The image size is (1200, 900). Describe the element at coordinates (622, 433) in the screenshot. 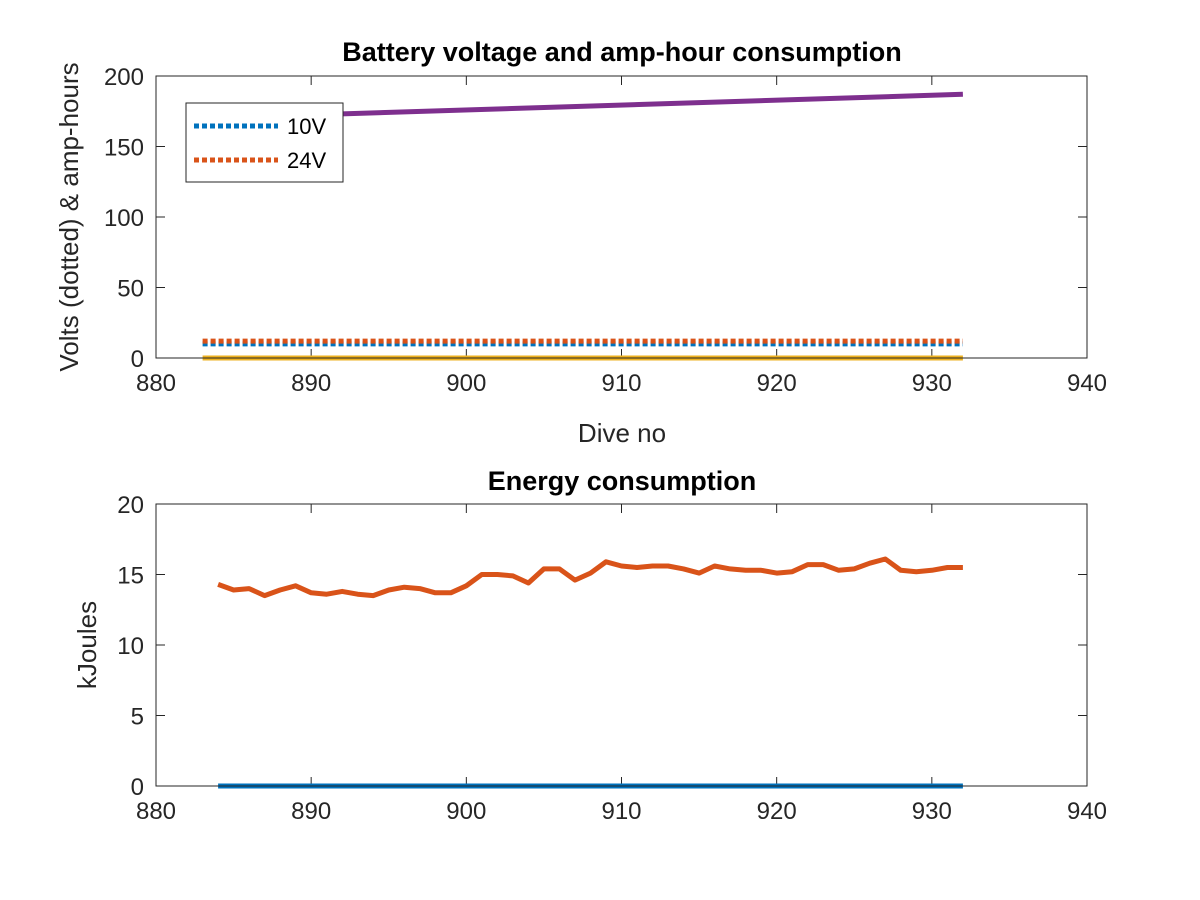

I see `x-axis-label: Dive no` at that location.